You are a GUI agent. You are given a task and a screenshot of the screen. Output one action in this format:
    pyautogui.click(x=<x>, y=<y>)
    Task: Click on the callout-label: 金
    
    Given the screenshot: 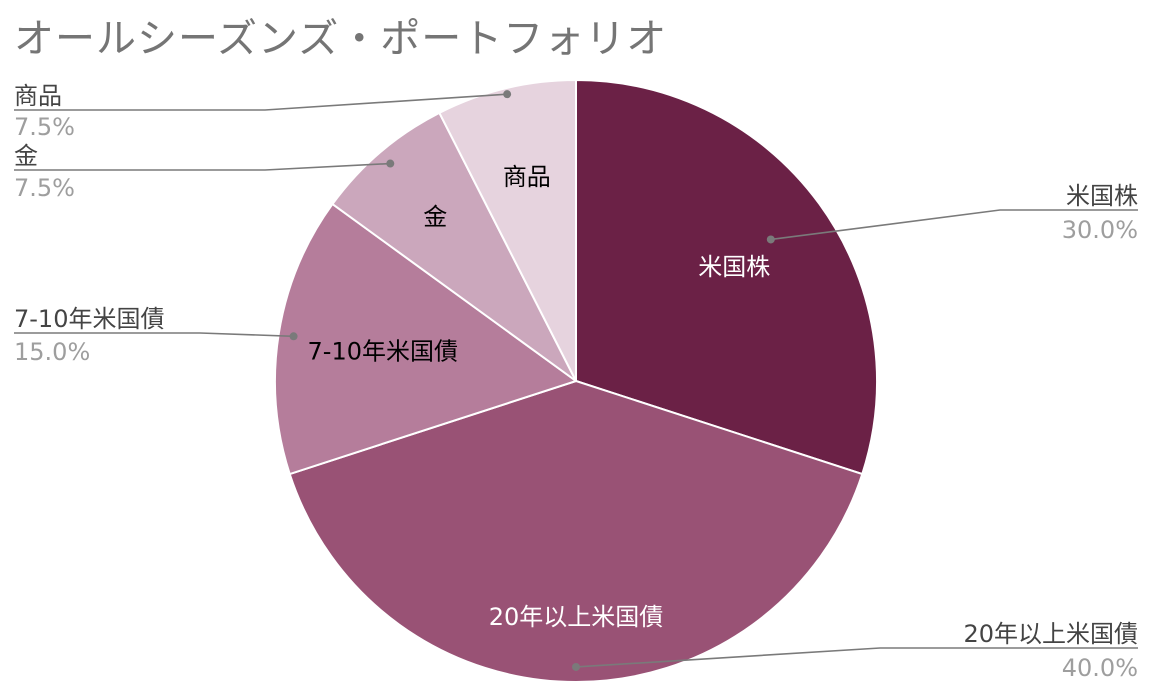 What is the action you would take?
    pyautogui.click(x=26, y=156)
    